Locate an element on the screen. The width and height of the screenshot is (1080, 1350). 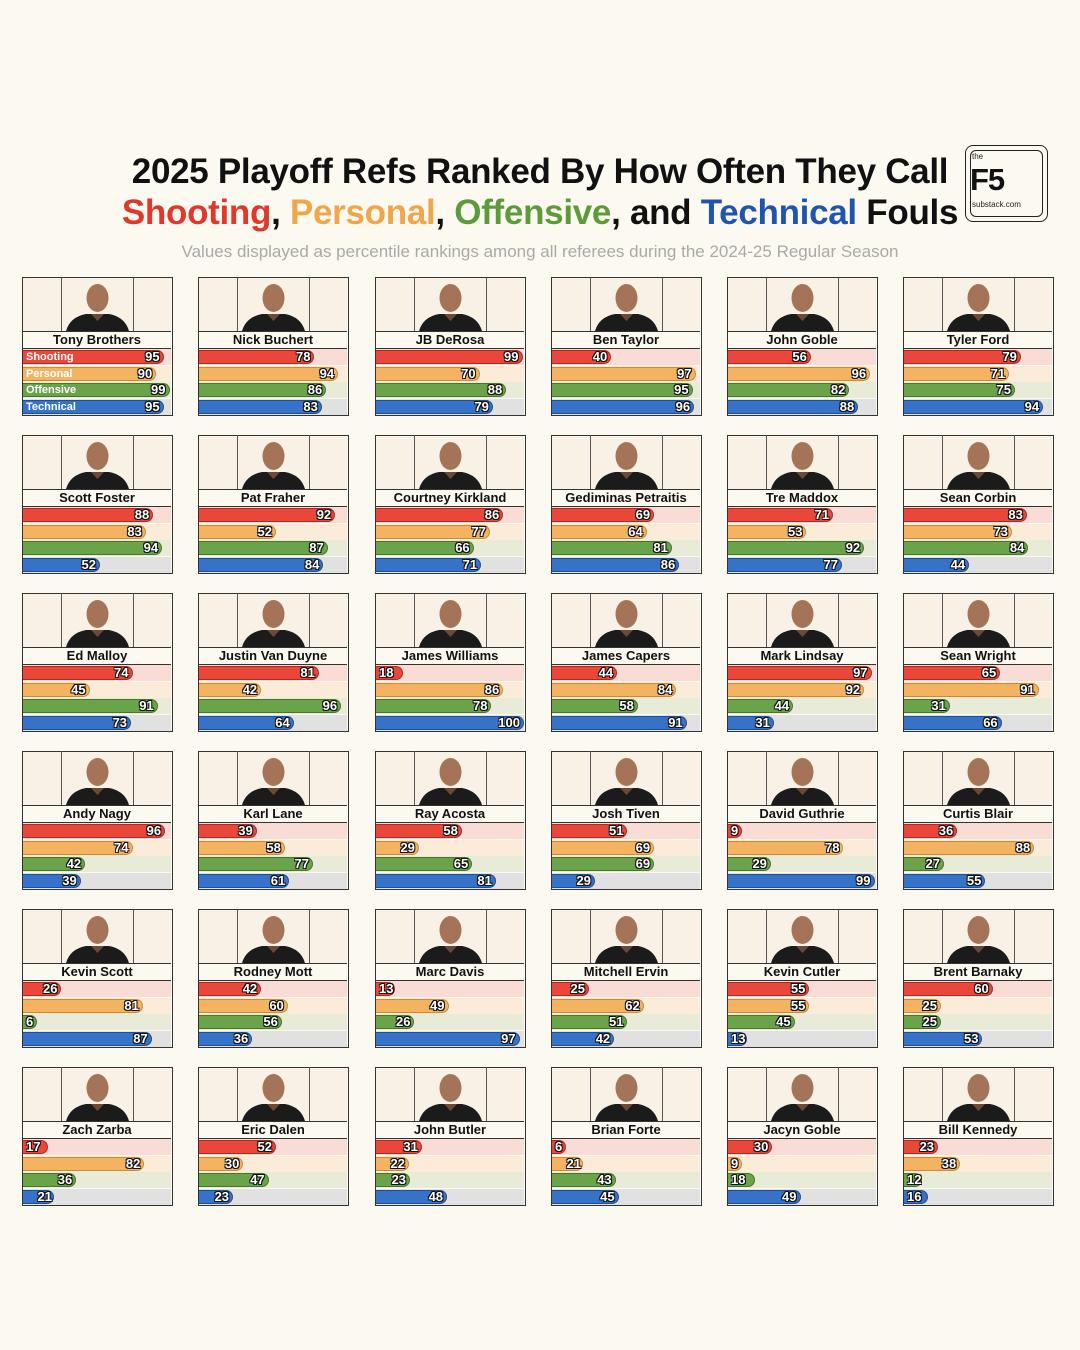
value-label-personal: 29 is located at coordinates (407, 847).